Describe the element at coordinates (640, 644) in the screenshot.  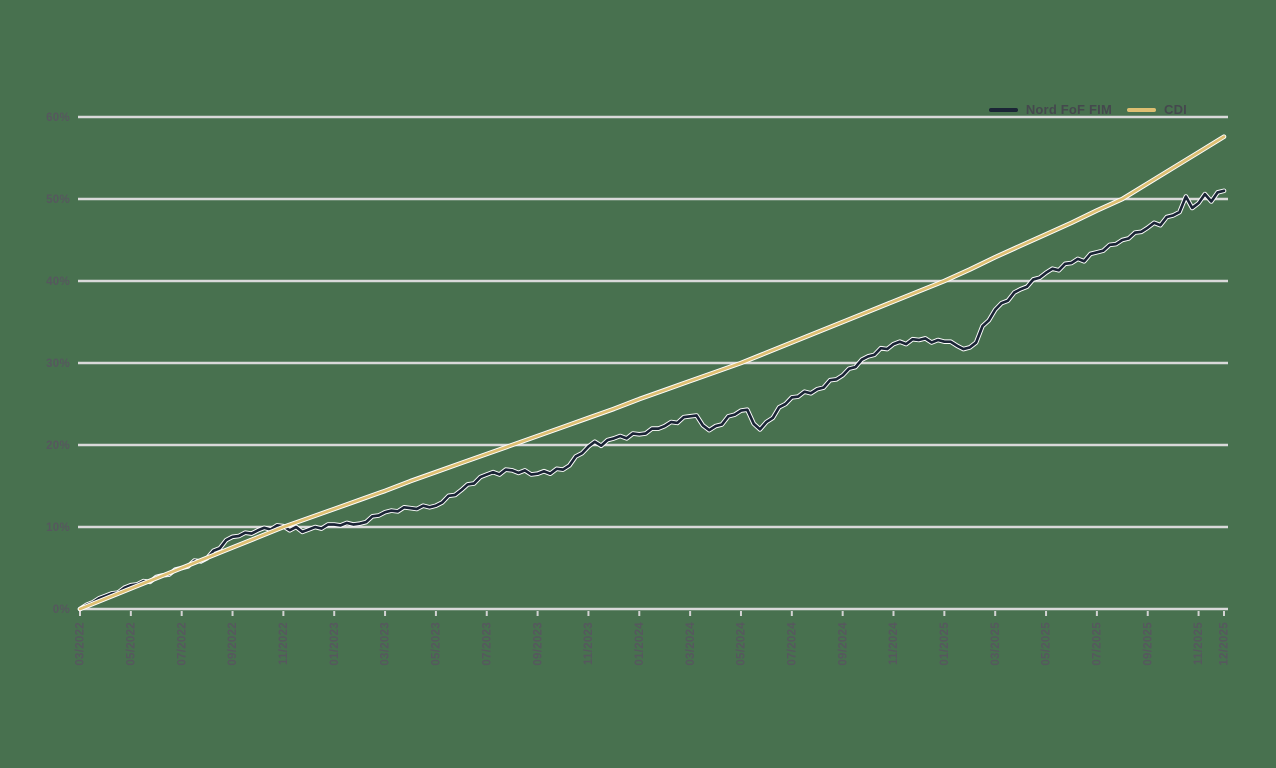
I see `x-axis-label: 01/2024` at that location.